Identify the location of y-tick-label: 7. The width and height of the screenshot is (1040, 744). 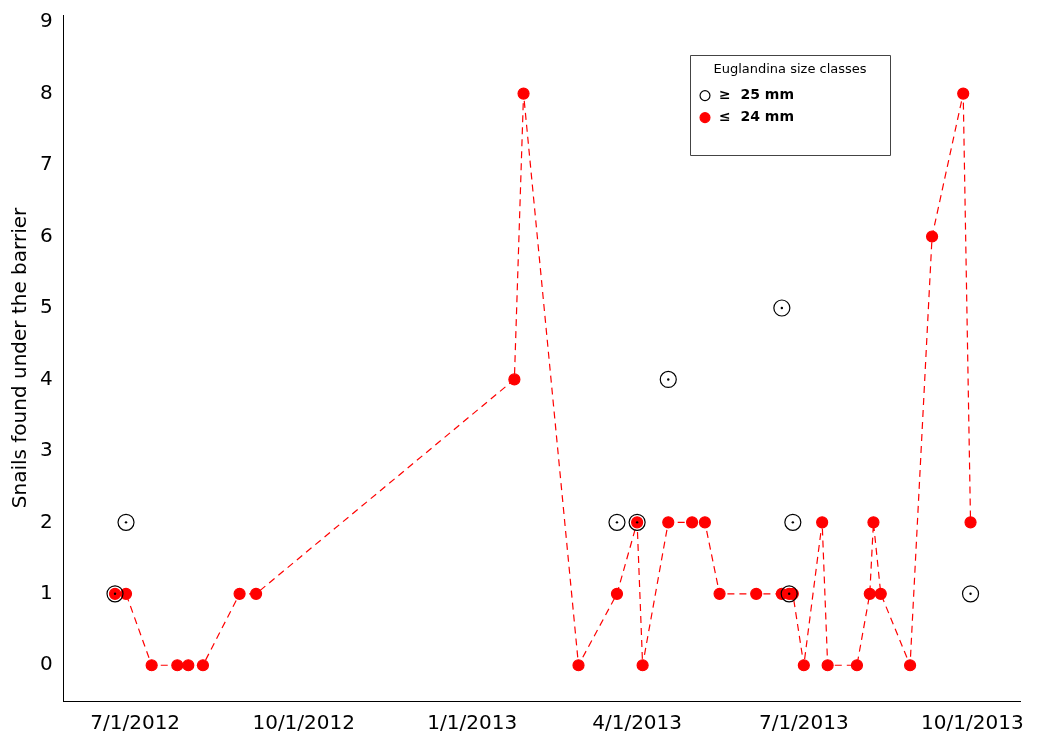
(46, 163).